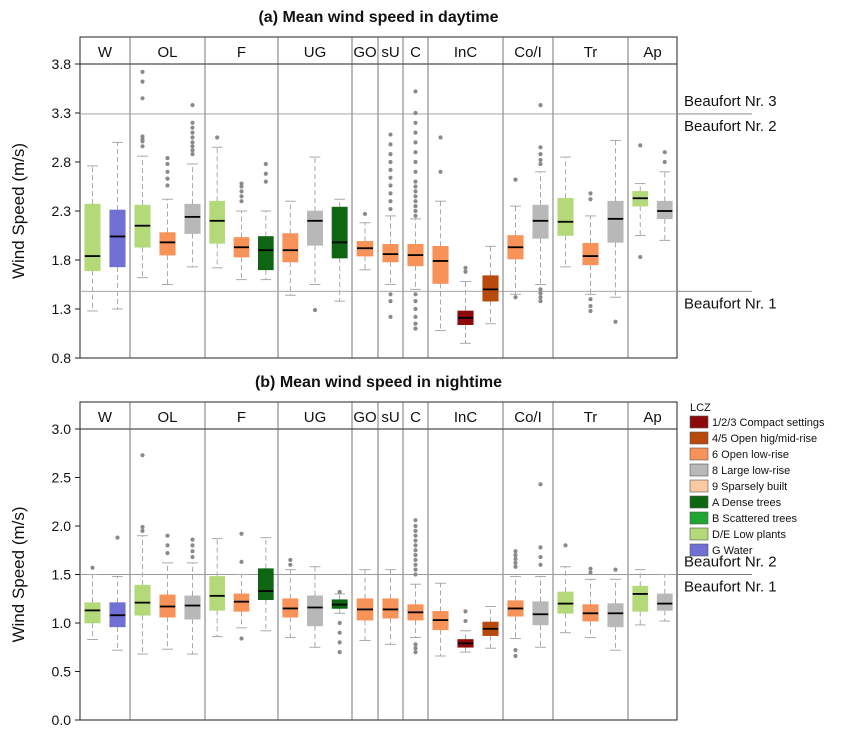 This screenshot has height=730, width=850. What do you see at coordinates (730, 101) in the screenshot?
I see `beaufort-label: Beaufort Nr. 3` at bounding box center [730, 101].